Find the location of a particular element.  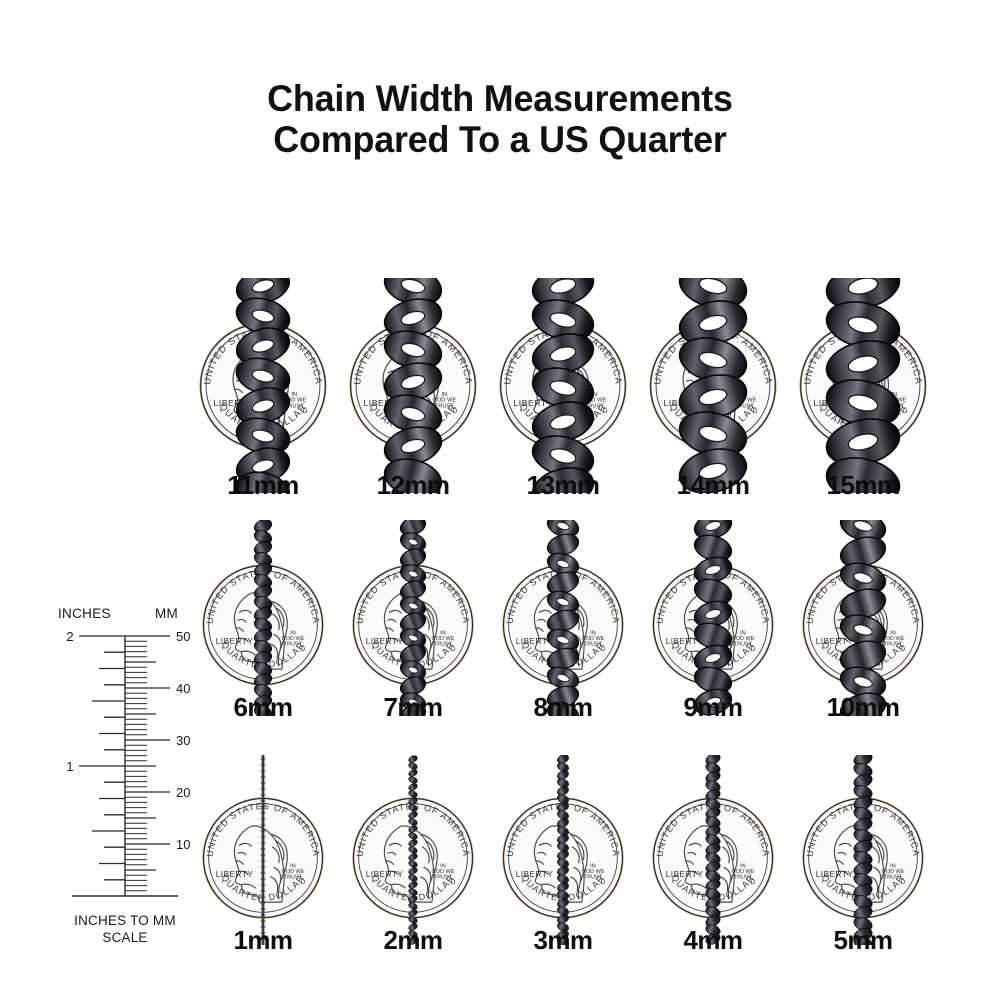

chain-sample-14mm: 14mm is located at coordinates (713, 381).